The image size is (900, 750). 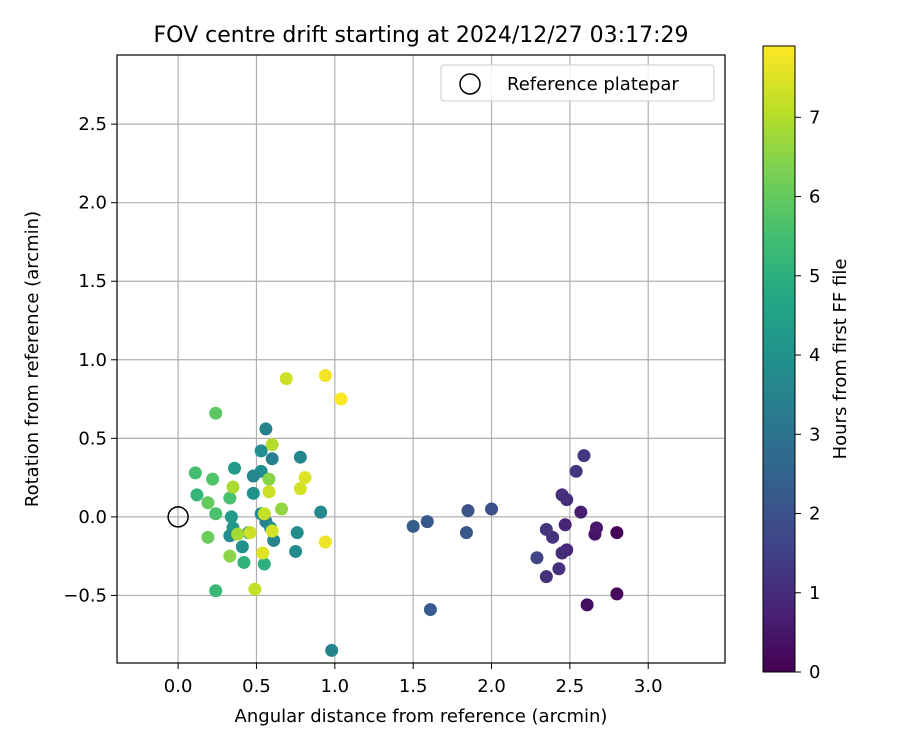 I want to click on reference-point, so click(x=178, y=517).